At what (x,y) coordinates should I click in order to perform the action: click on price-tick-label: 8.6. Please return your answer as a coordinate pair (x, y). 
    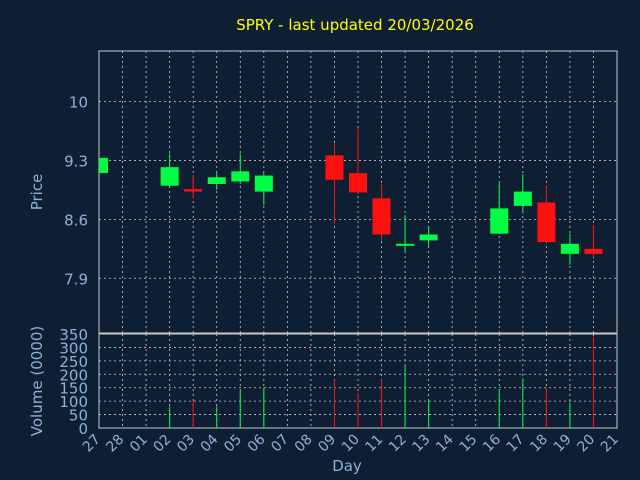
    Looking at the image, I should click on (76, 220).